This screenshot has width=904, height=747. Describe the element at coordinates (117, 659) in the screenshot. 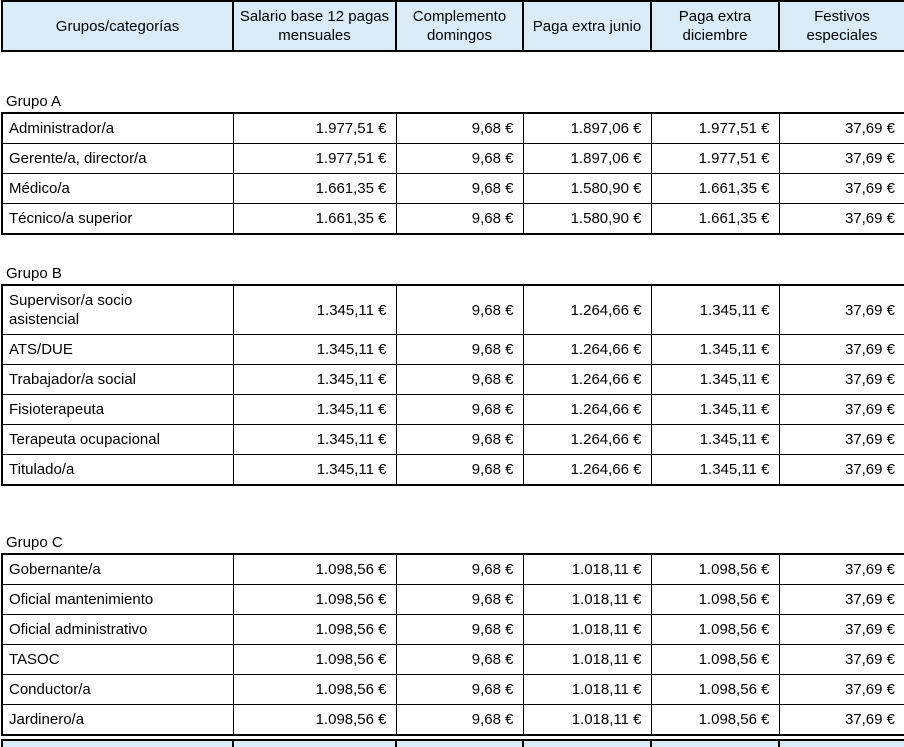

I see `category-cell: TASOC` at that location.